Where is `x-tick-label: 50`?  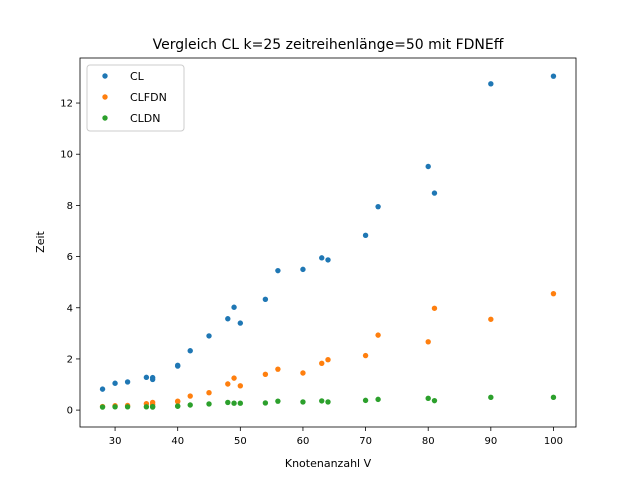 x-tick-label: 50 is located at coordinates (240, 441).